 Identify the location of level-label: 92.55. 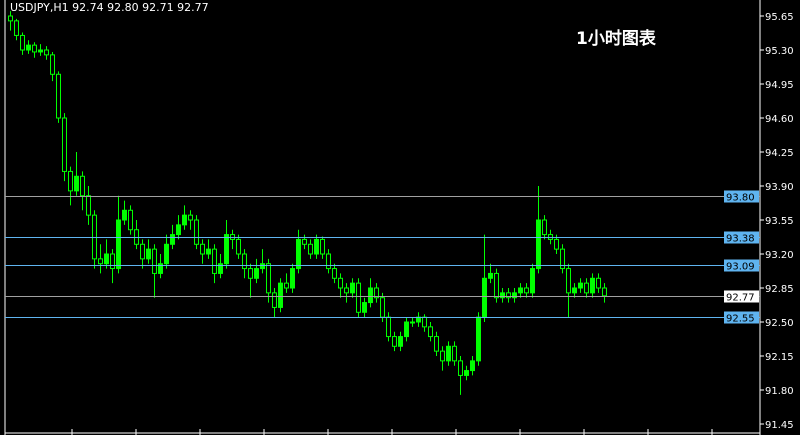
(740, 319).